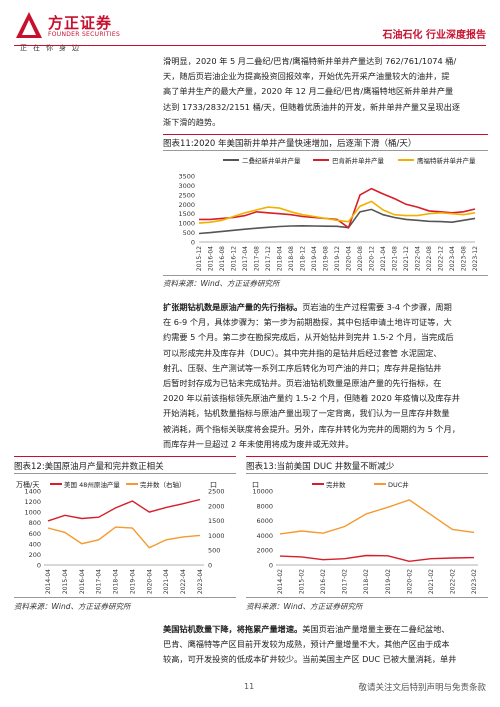 Image resolution: width=500 pixels, height=707 pixels. What do you see at coordinates (372, 258) in the screenshot?
I see `x-tick-label: 2020-12` at bounding box center [372, 258].